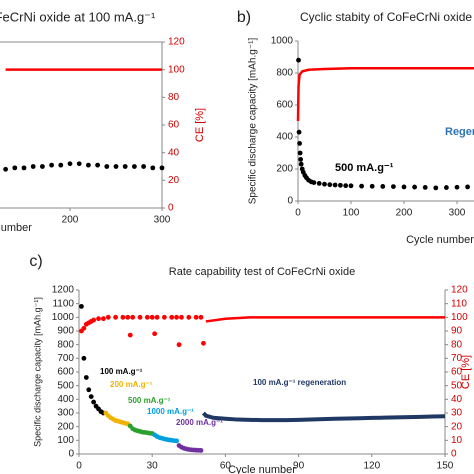 The width and height of the screenshot is (474, 474). I want to click on annotation: 1000 mA.g⁻¹, so click(170, 411).